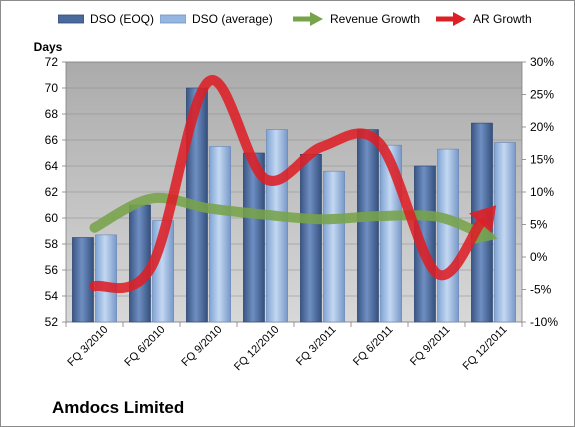 The image size is (575, 427). What do you see at coordinates (539, 225) in the screenshot?
I see `y2-tick-label: 5%` at bounding box center [539, 225].